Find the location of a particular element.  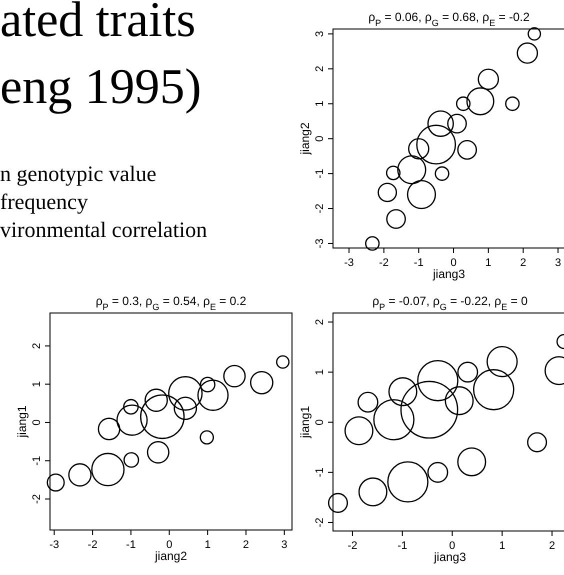

chart-title: ρ$_{P}$ = 0.3, ρ$_{G}$ = 0.54, ρ$_{E}$ = 0.2 is located at coordinates (171, 303).